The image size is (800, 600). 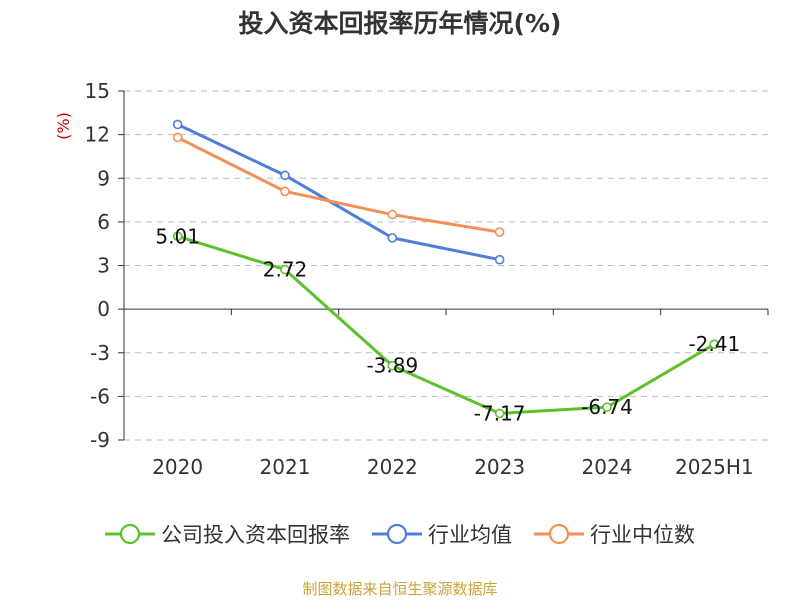 What do you see at coordinates (100, 440) in the screenshot?
I see `y-tick-label: -9` at bounding box center [100, 440].